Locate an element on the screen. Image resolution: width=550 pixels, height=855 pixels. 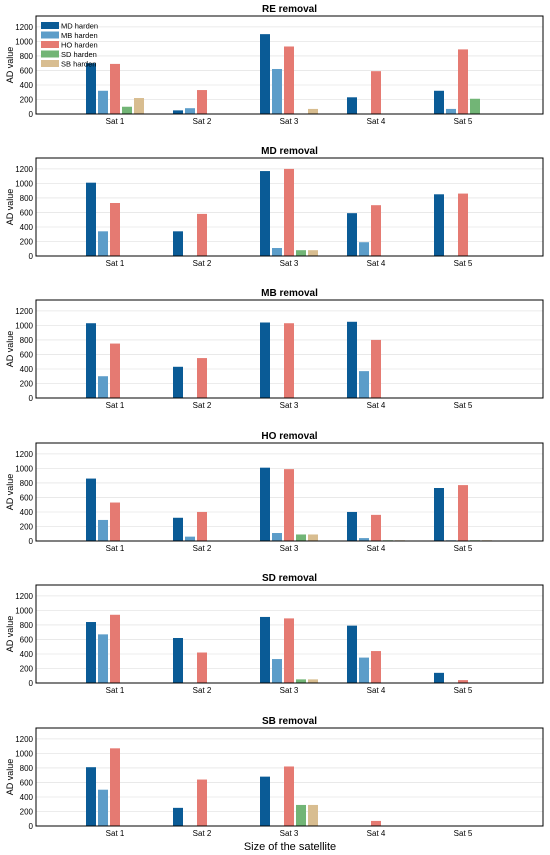
panel-title: SD removal is located at coordinates (289, 578).